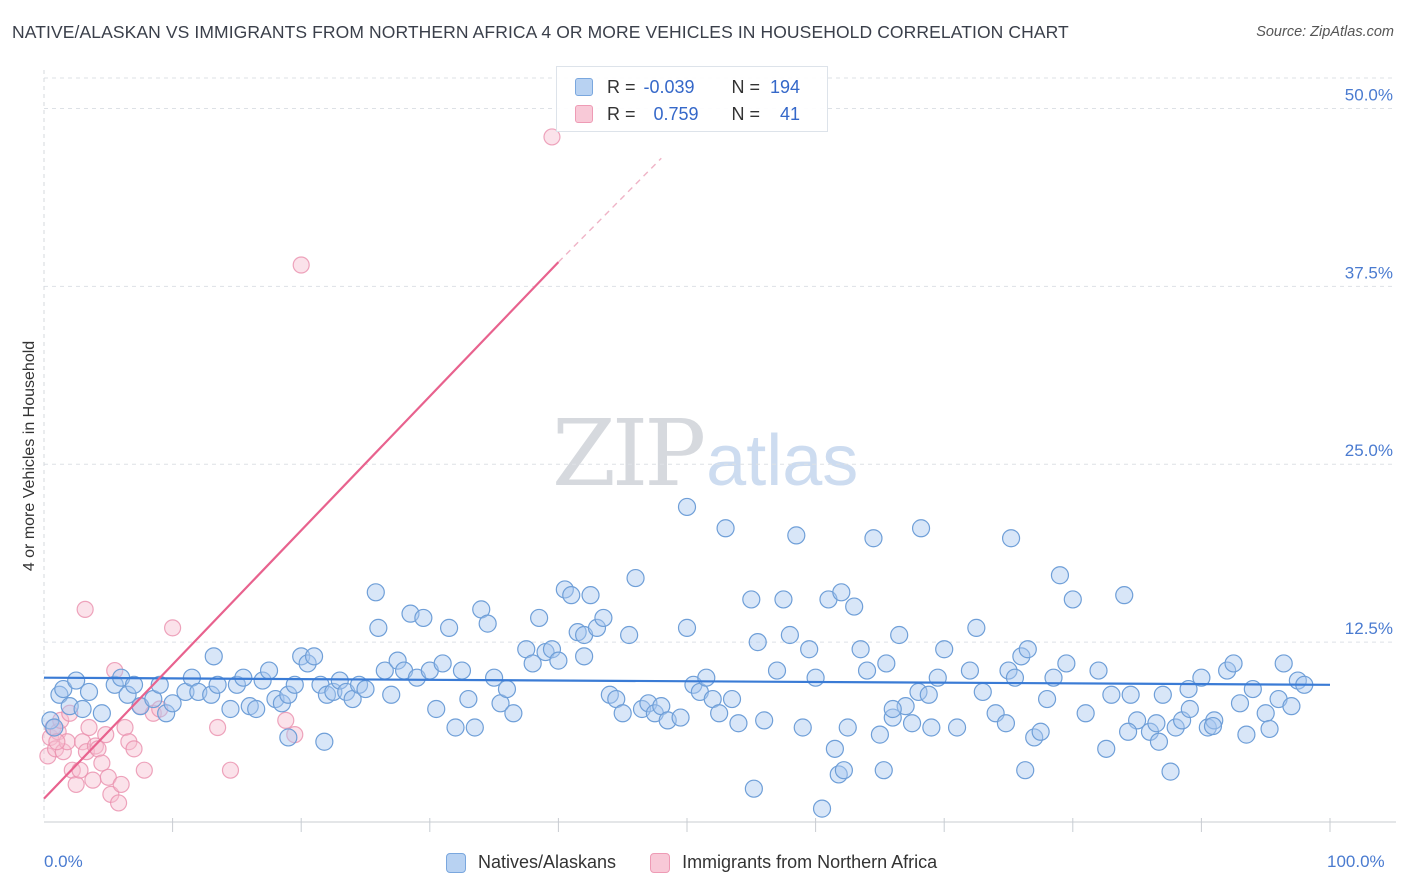 This screenshot has height=892, width=1406. Describe the element at coordinates (456, 862) in the screenshot. I see `legend-swatch-natives` at that location.